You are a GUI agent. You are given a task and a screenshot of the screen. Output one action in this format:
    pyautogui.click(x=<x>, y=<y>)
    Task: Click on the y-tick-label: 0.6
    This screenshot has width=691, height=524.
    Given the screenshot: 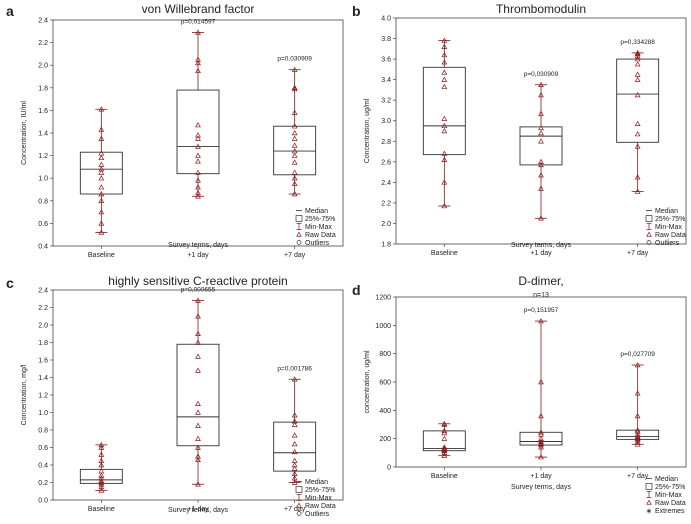 What is the action you would take?
    pyautogui.click(x=43, y=224)
    